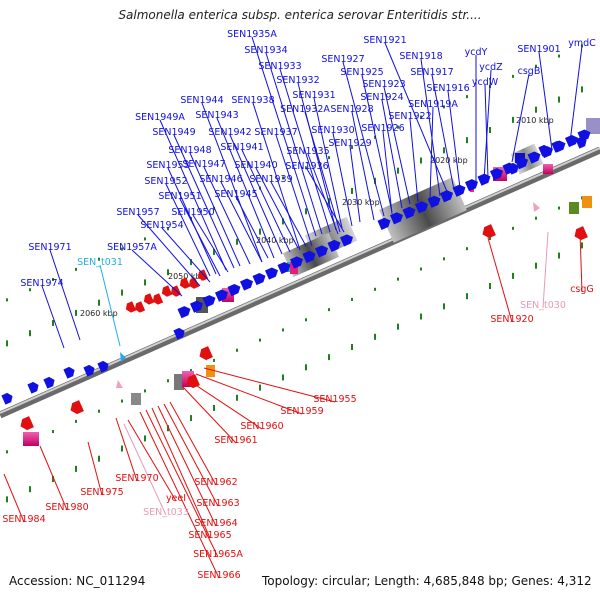  Describe the element at coordinates (173, 132) in the screenshot. I see `gene-label-forward: SEN1949` at that location.